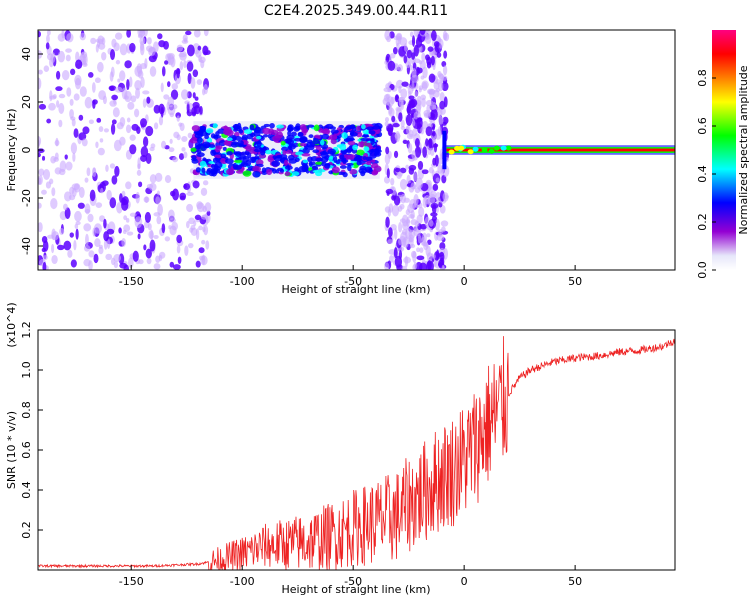 The image size is (750, 600). Describe the element at coordinates (353, 281) in the screenshot. I see `x-tick-label: -50` at that location.